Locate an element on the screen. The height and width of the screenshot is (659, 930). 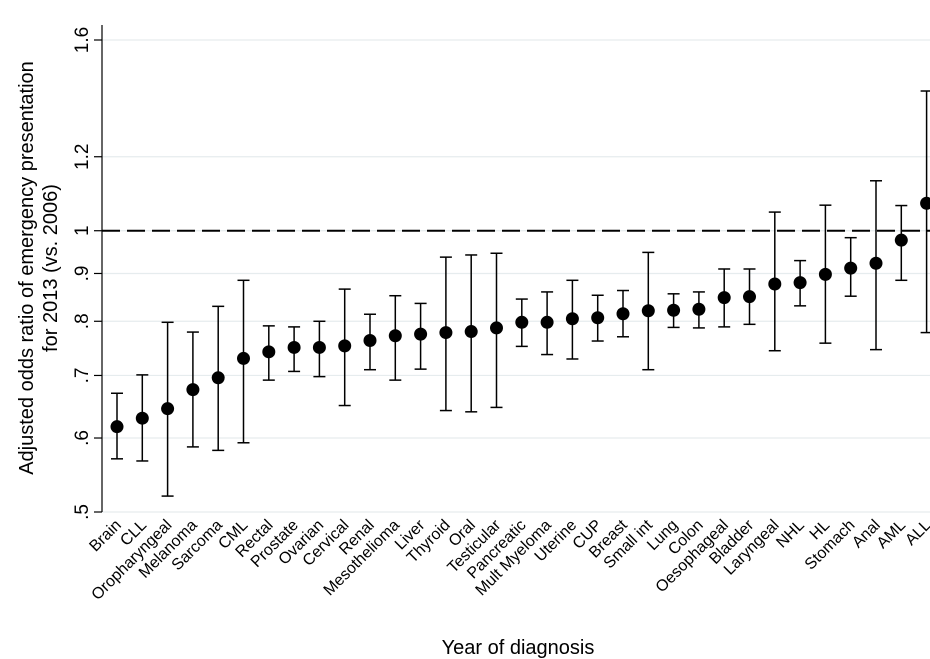
x-axis-title: Year of diagnosis is located at coordinates (518, 648).